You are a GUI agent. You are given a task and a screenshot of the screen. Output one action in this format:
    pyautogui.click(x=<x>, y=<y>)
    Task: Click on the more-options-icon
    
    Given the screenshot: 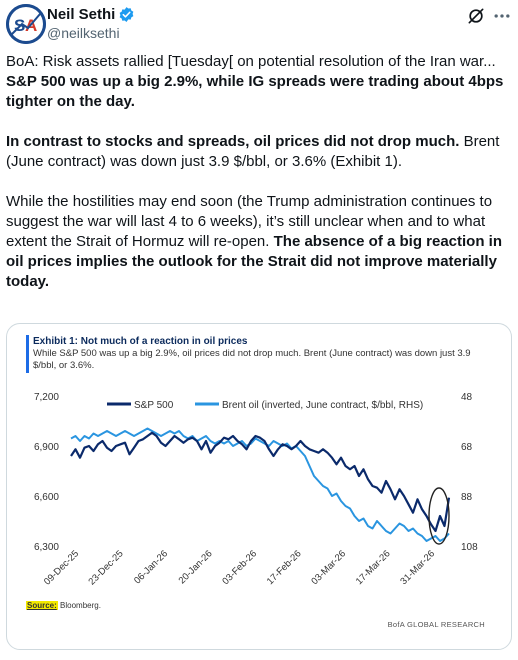 What is the action you would take?
    pyautogui.click(x=502, y=16)
    